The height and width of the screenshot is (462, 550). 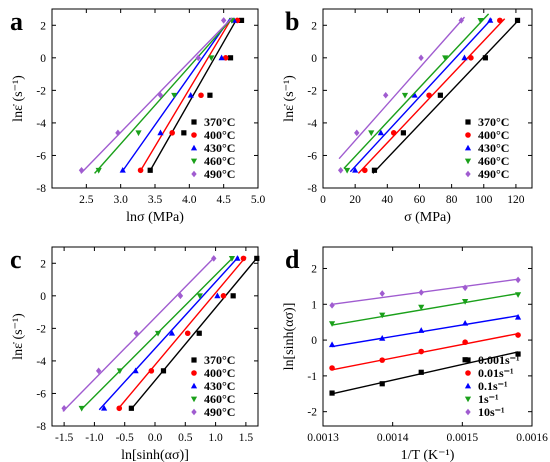 What do you see at coordinates (323, 200) in the screenshot?
I see `x-tick-label: 0` at bounding box center [323, 200].